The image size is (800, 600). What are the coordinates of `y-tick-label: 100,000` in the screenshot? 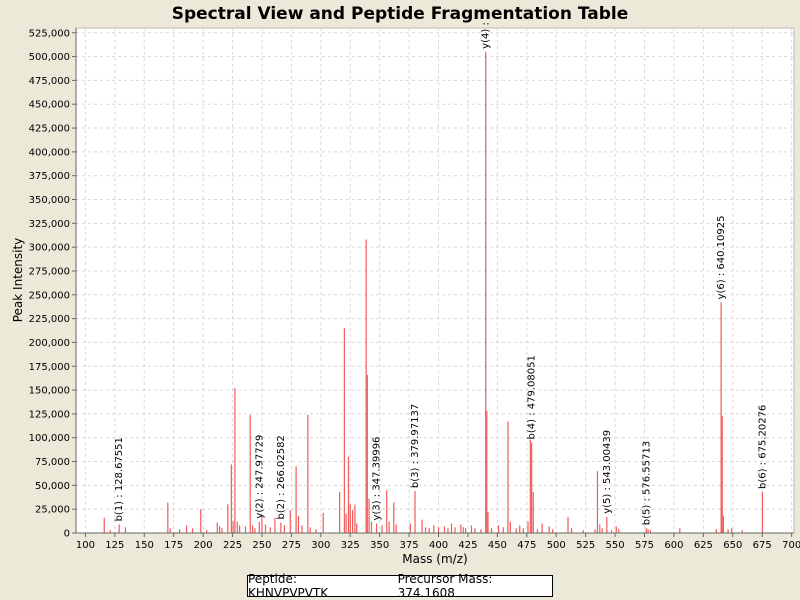 It's located at (49, 438).